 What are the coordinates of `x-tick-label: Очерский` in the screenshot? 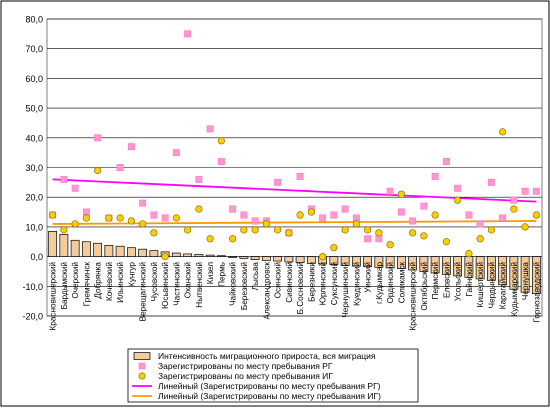 It's located at (75, 280).